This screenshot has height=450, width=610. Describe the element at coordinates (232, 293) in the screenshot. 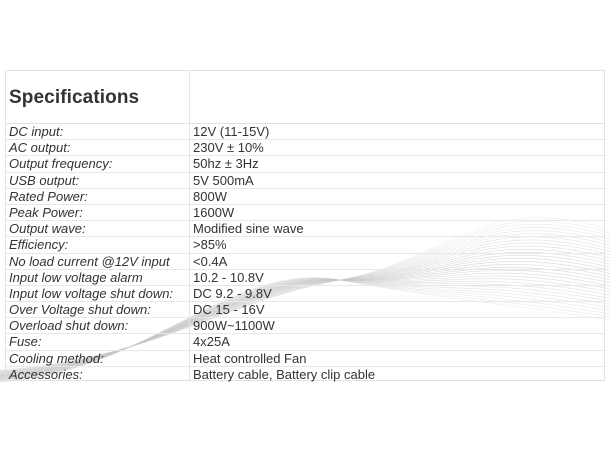

I see `spec-value: DC 9.2 - 9.8V` at that location.